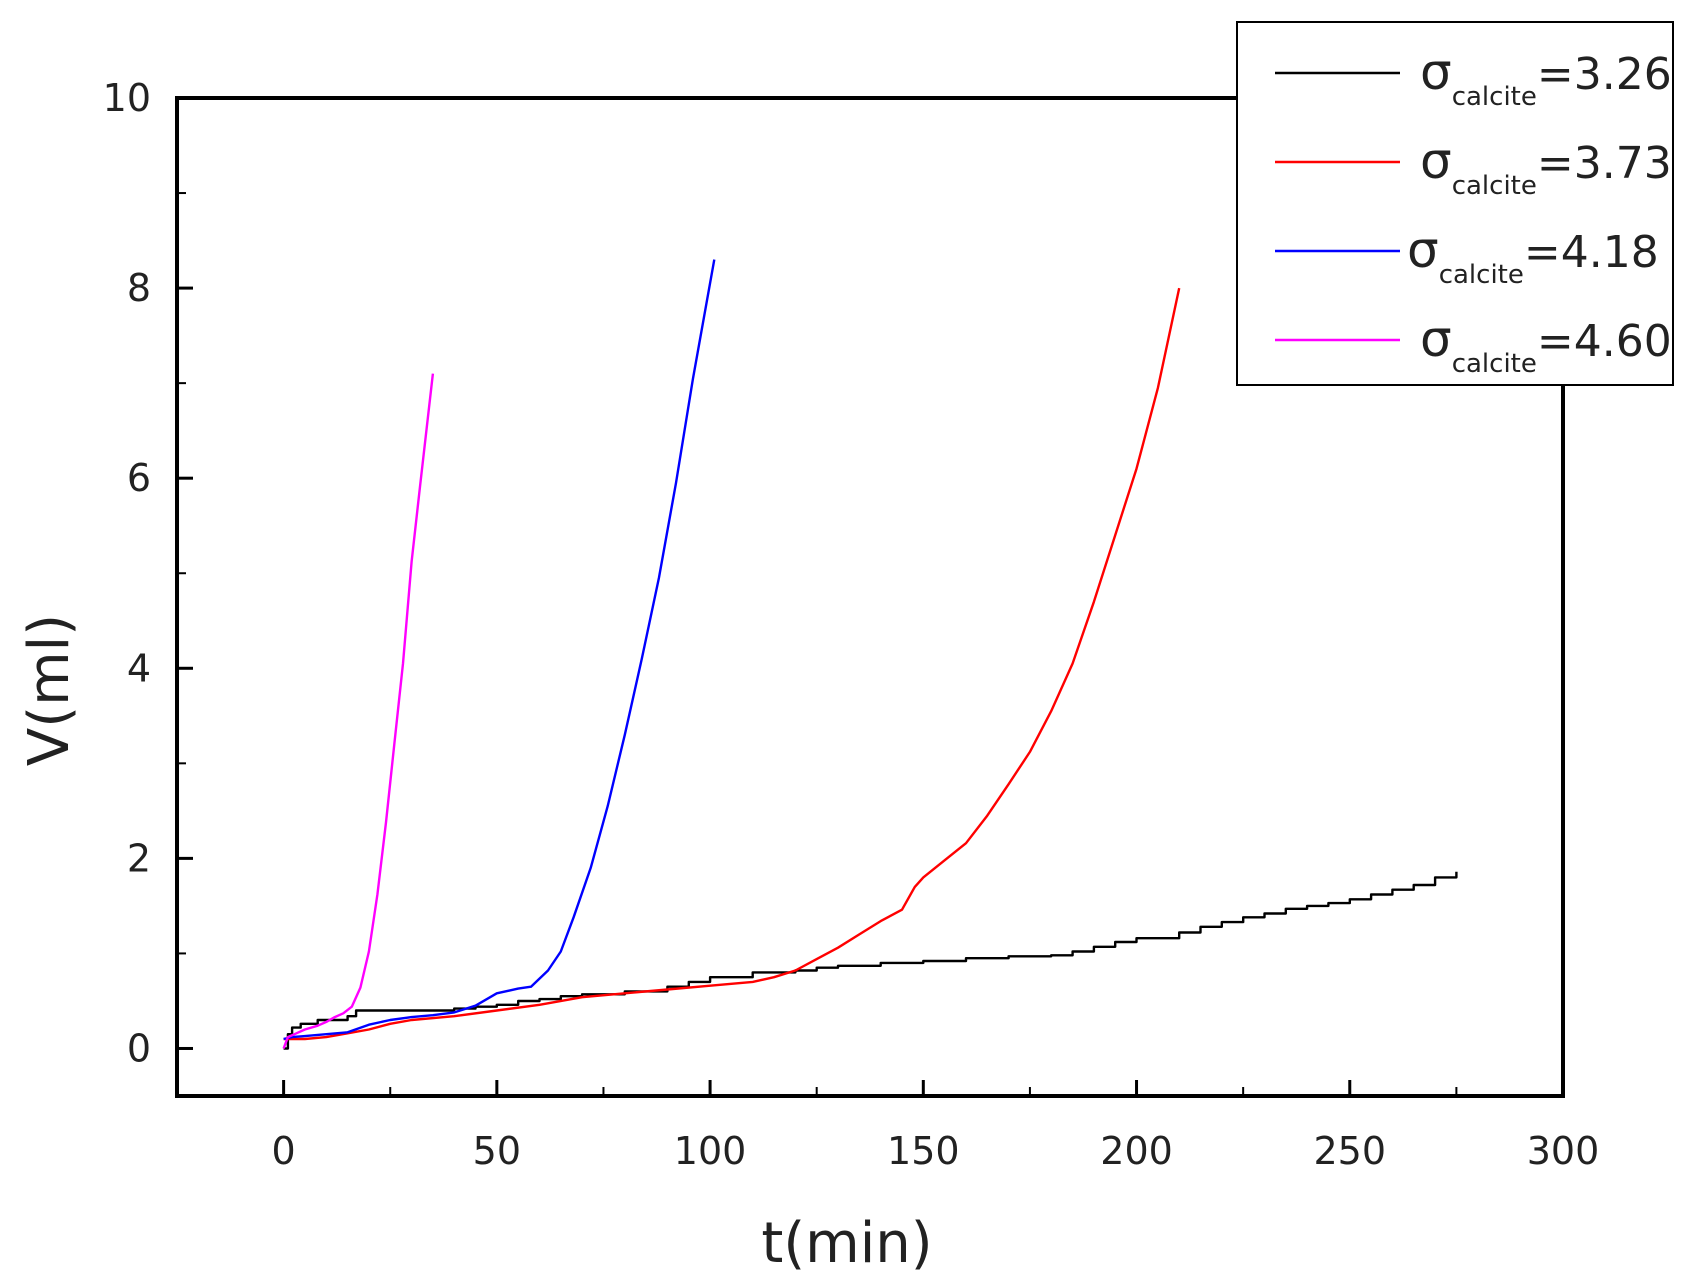 The image size is (1686, 1282). What do you see at coordinates (710, 1151) in the screenshot?
I see `x-tick-label: 100` at bounding box center [710, 1151].